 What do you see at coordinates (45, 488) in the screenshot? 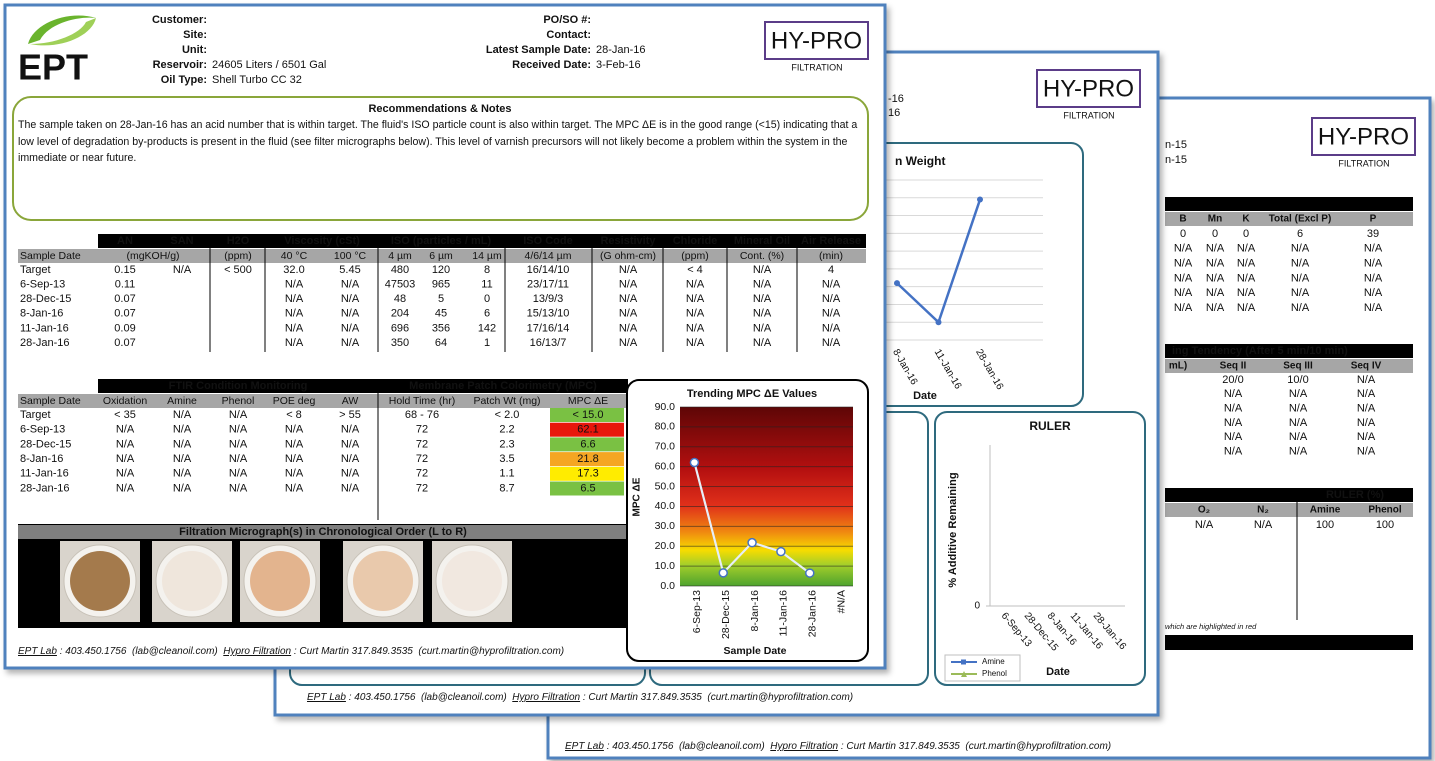
I see `cell: 28-Jan-16` at bounding box center [45, 488].